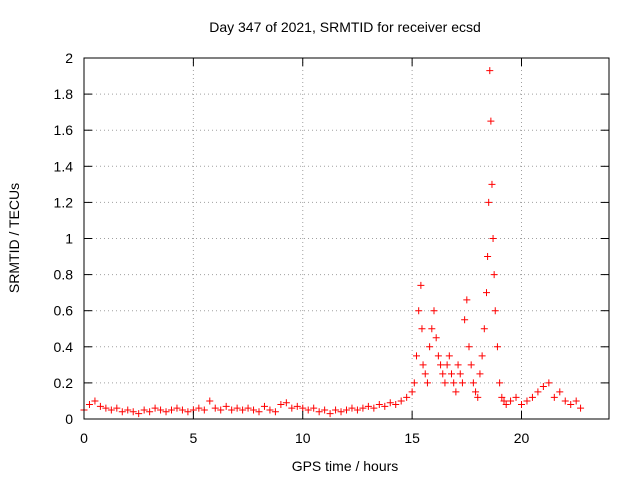  I want to click on x-tick-label: 5, so click(193, 438).